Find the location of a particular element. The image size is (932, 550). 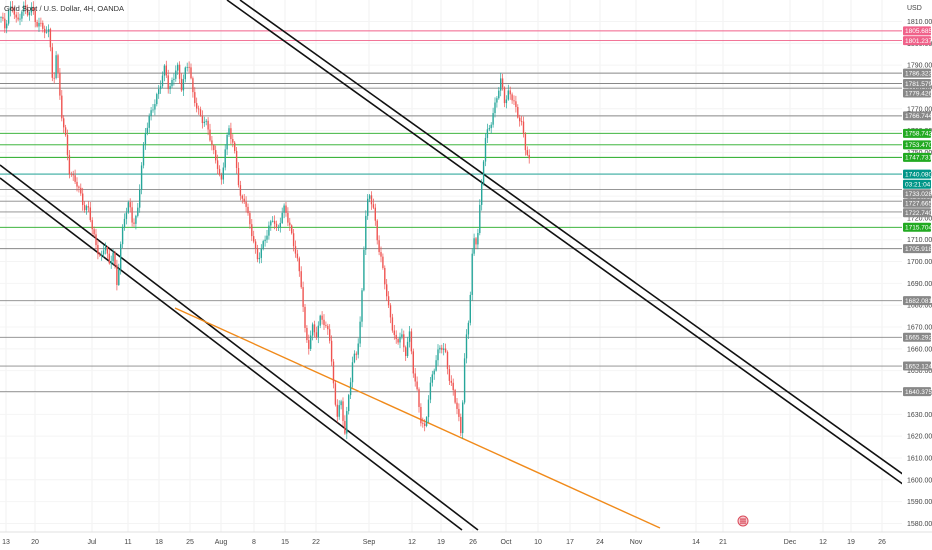

price-axis-label: 1670.000 is located at coordinates (919, 328).